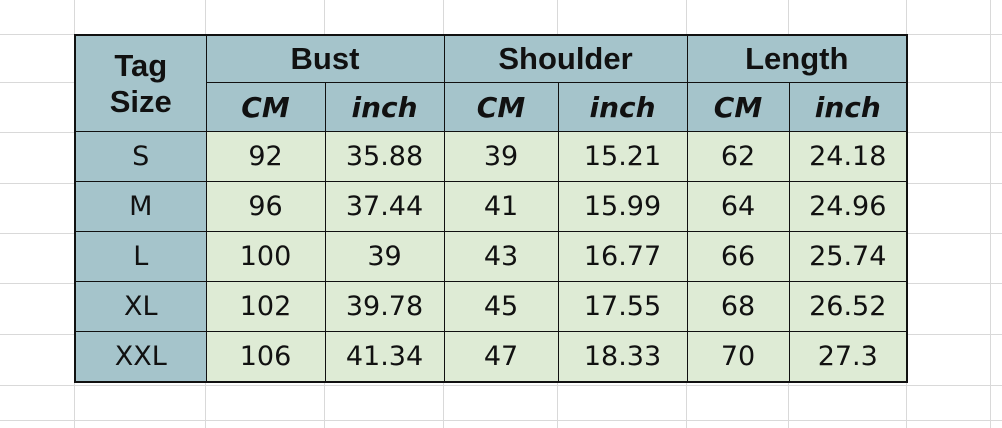 The image size is (1002, 428). I want to click on value-cell: 26.52, so click(848, 306).